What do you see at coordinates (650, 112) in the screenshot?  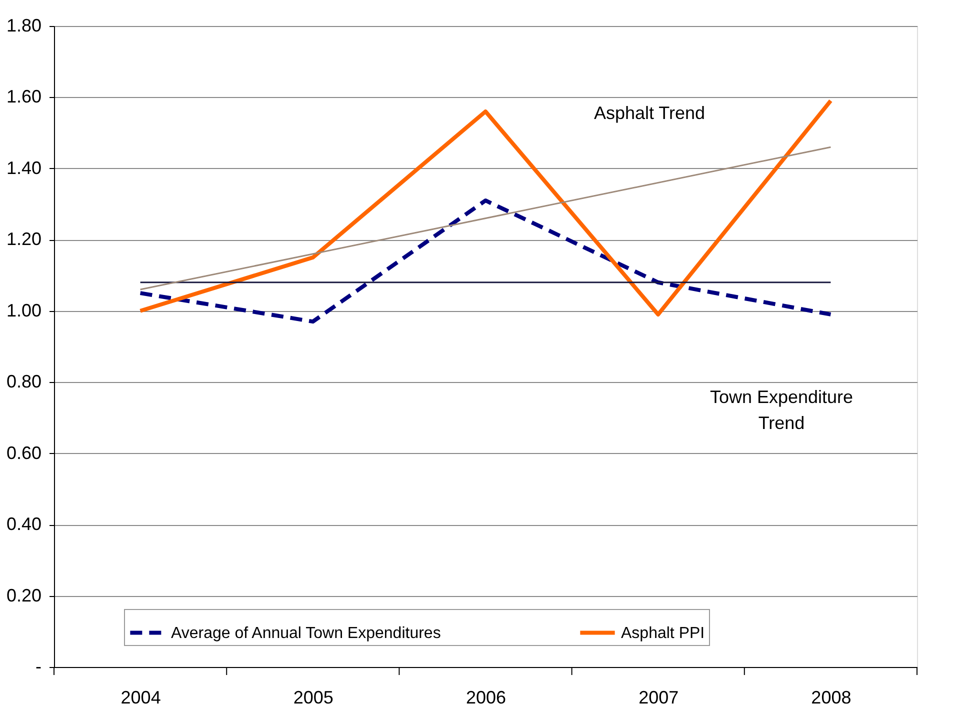 I see `annotation: Asphalt Trend` at bounding box center [650, 112].